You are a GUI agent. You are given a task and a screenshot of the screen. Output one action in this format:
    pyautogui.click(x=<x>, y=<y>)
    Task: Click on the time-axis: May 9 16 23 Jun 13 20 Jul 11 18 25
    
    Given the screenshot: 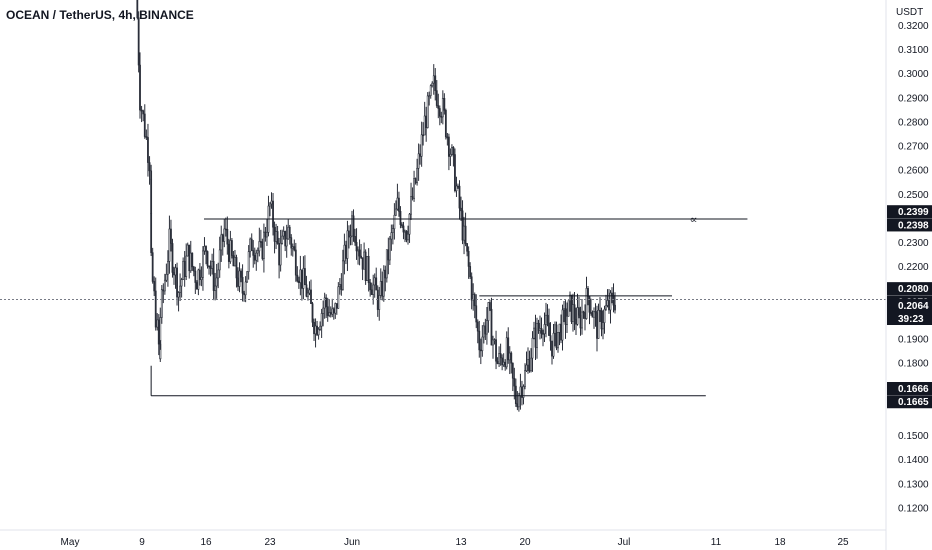 What is the action you would take?
    pyautogui.click(x=455, y=542)
    